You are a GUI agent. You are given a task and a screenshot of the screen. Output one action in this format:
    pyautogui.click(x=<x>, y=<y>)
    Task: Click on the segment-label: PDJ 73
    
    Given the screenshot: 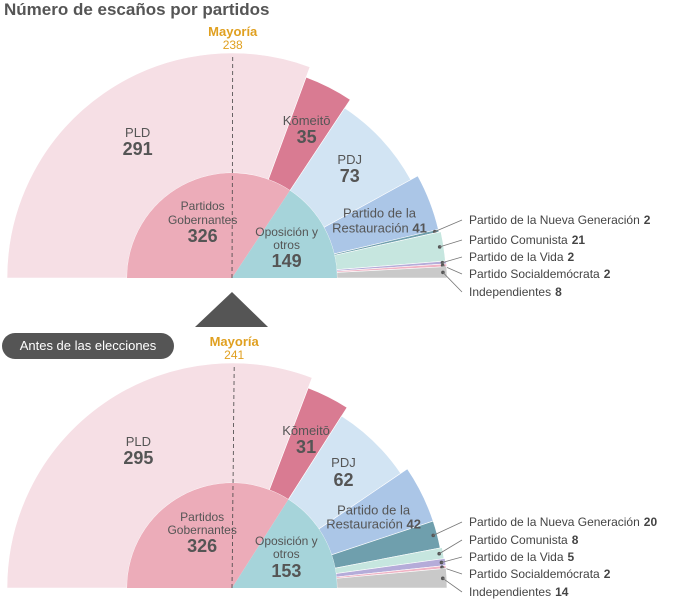 What is the action you would take?
    pyautogui.click(x=349, y=169)
    